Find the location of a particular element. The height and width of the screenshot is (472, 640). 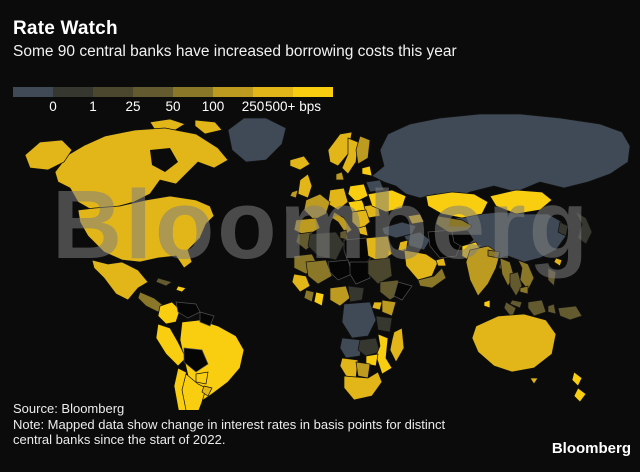

region-mali is located at coordinates (319, 272).